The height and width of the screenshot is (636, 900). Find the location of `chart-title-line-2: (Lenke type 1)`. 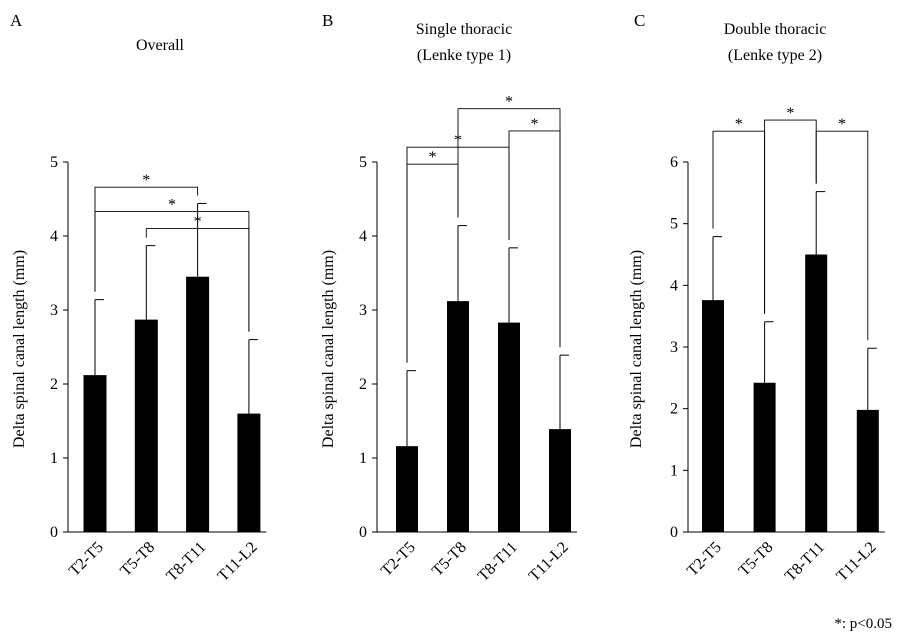

chart-title-line-2: (Lenke type 1) is located at coordinates (464, 55).